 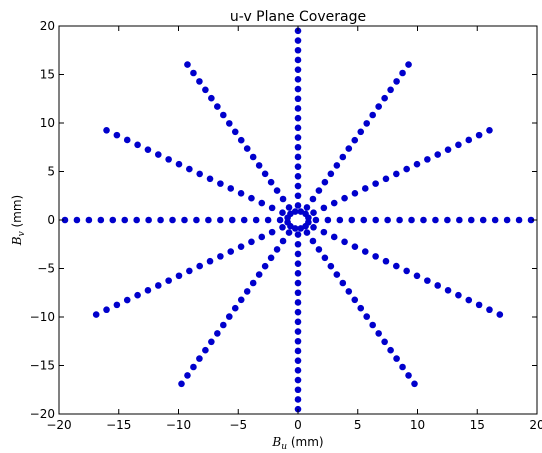 I want to click on x-tick-label: 10, so click(x=417, y=425).